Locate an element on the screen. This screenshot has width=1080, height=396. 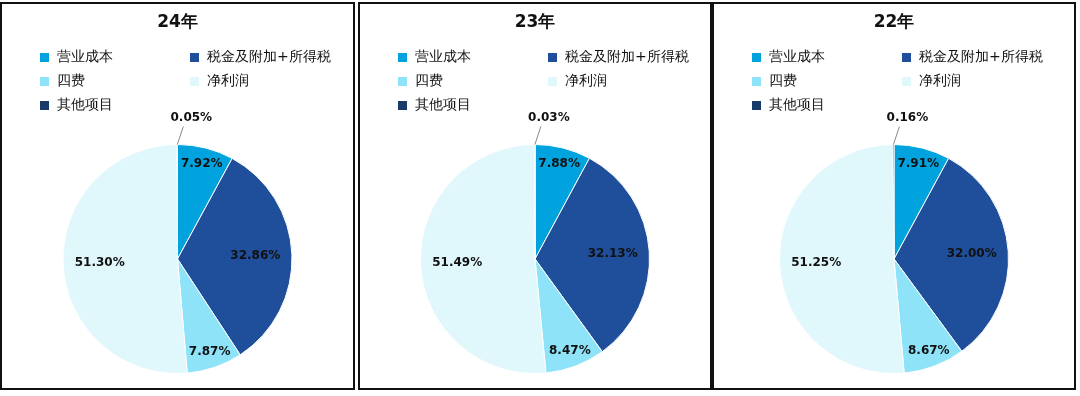
data-label: 51.30% is located at coordinates (99, 261).